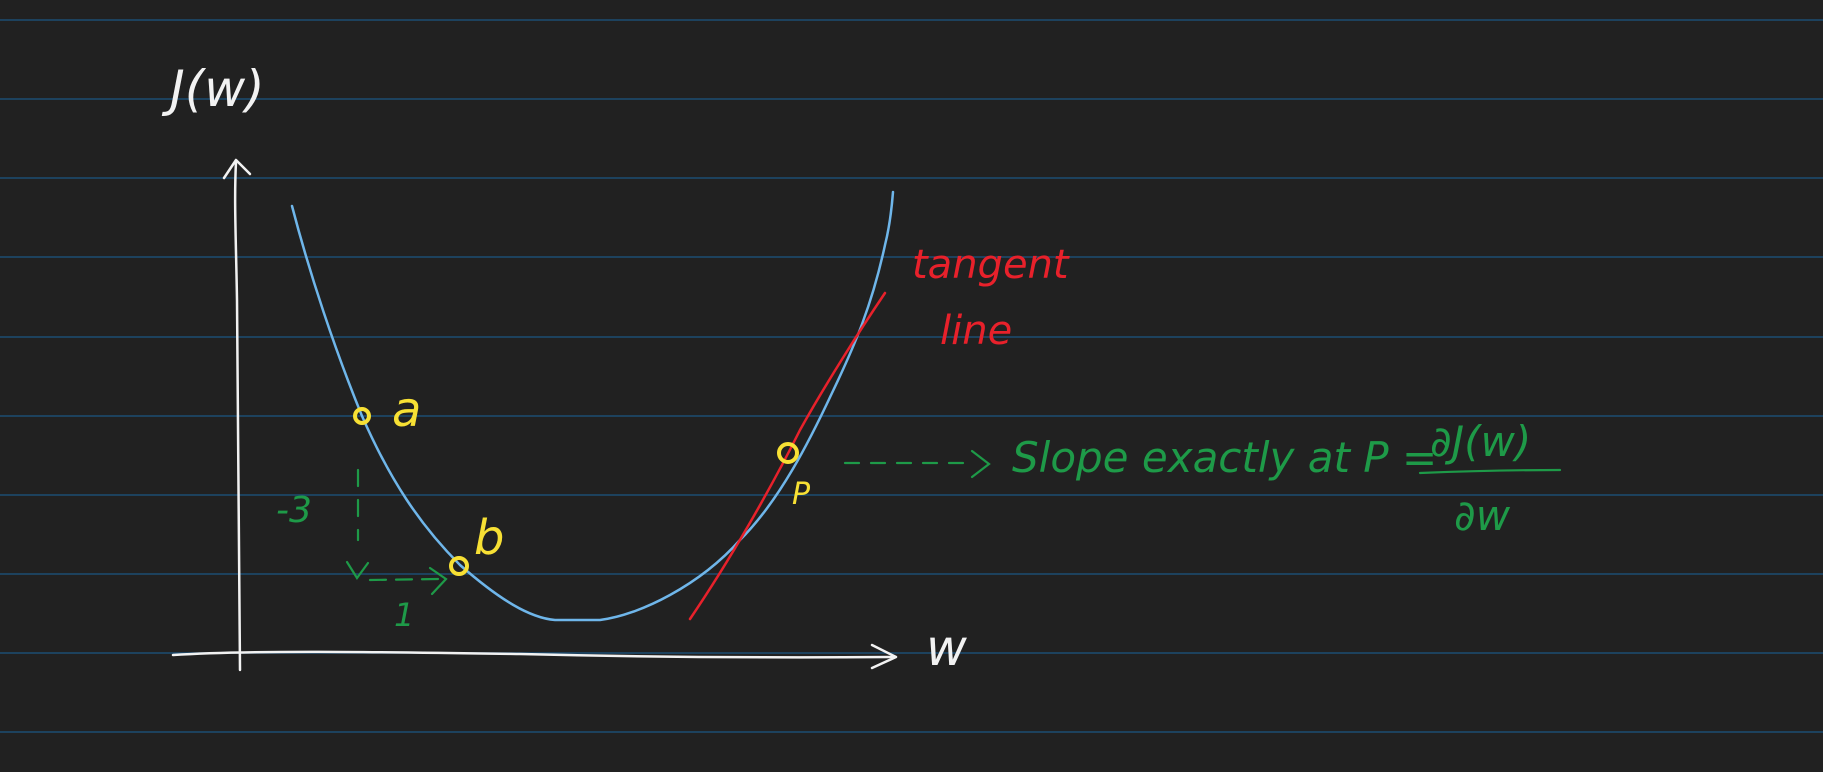 This screenshot has height=772, width=1823. I want to click on point-p, so click(788, 453).